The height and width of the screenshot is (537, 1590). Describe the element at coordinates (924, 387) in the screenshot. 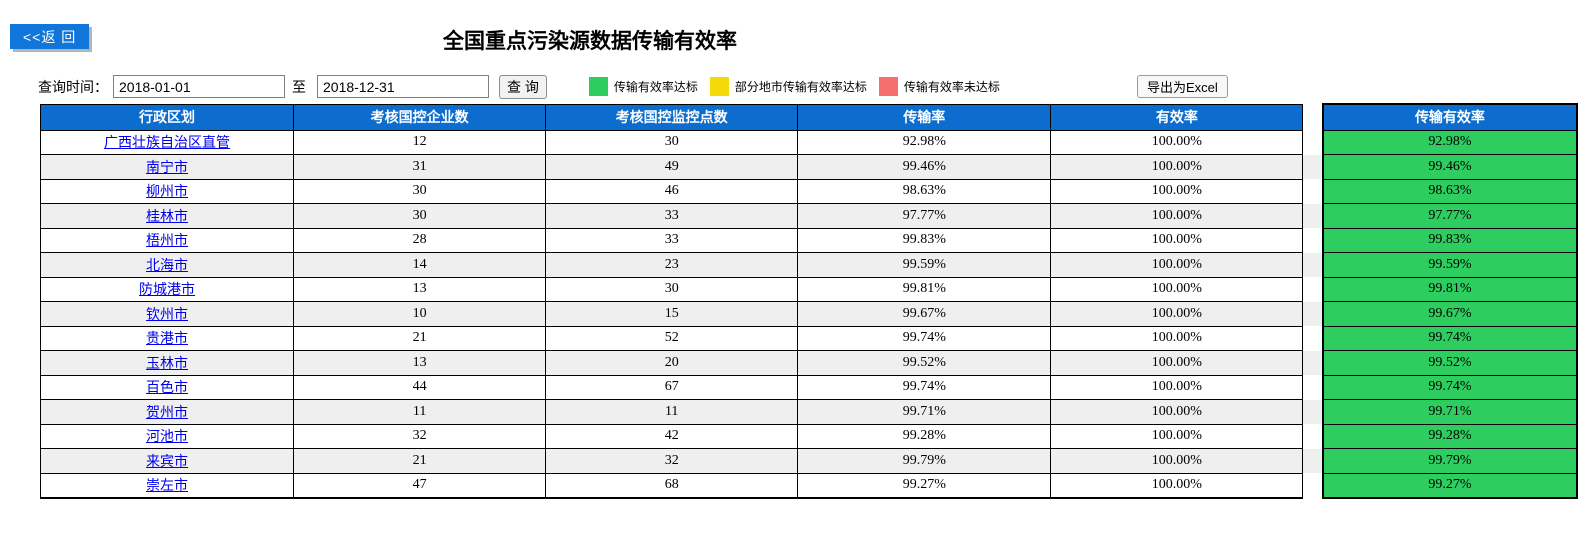

I see `trans-rate-cell: 99.74%` at that location.